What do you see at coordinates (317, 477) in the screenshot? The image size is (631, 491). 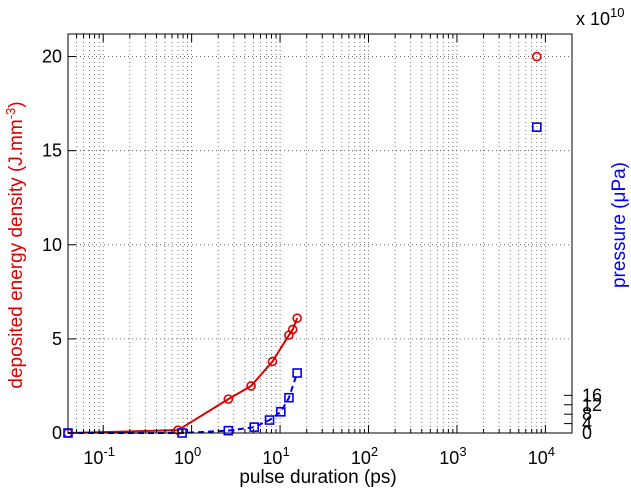 I see `x-axis-label: pulse duration (ps)` at bounding box center [317, 477].